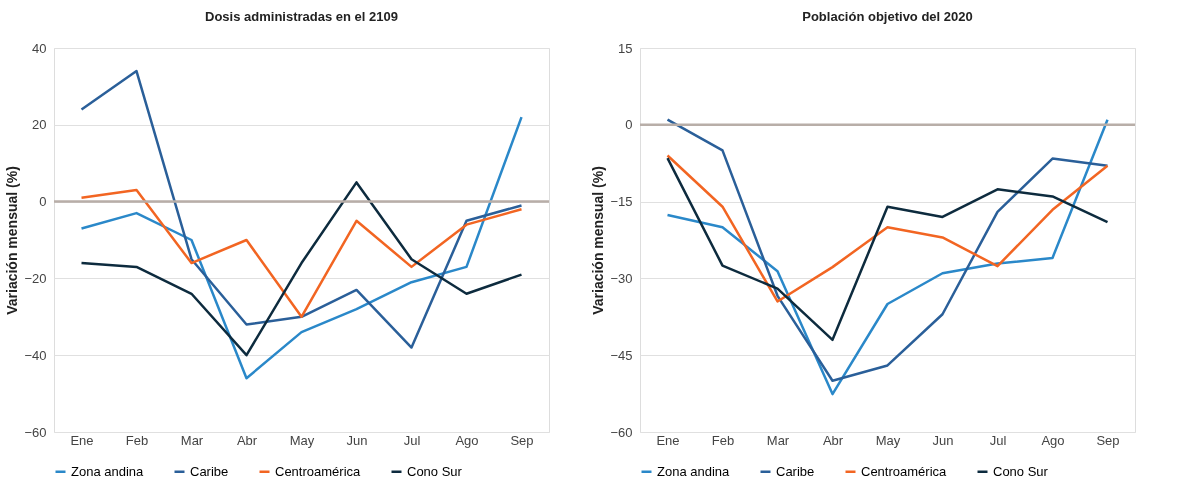 This screenshot has height=487, width=1196. Describe the element at coordinates (35, 278) in the screenshot. I see `y-tick-label: −20` at that location.